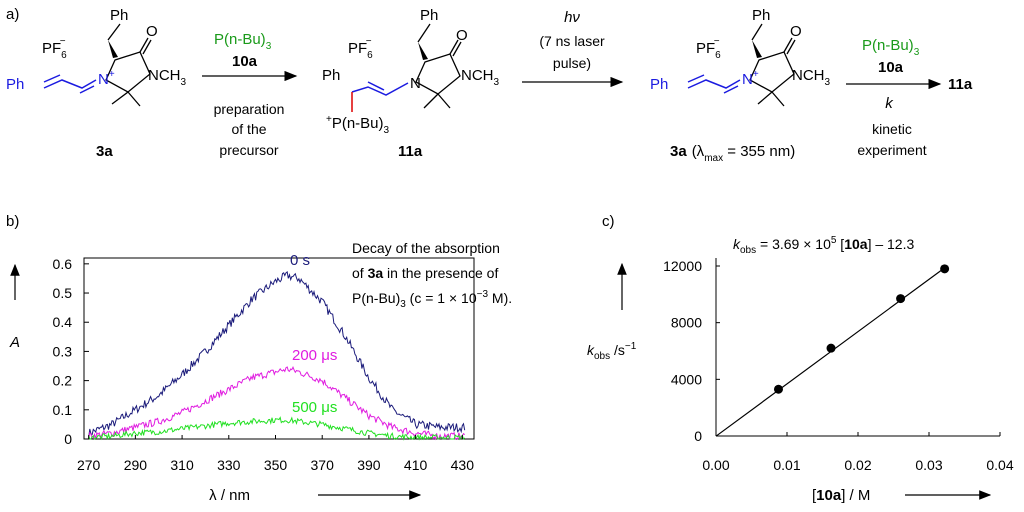 The image size is (1024, 512). I want to click on step1-note-line3: precursor, so click(248, 150).